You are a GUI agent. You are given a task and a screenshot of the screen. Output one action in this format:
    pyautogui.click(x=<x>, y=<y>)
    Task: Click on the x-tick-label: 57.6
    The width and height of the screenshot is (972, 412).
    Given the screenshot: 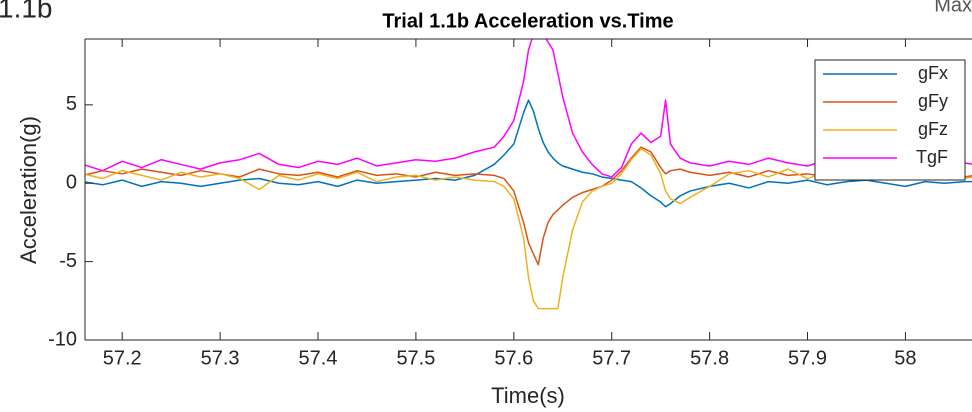 What is the action you would take?
    pyautogui.click(x=513, y=358)
    